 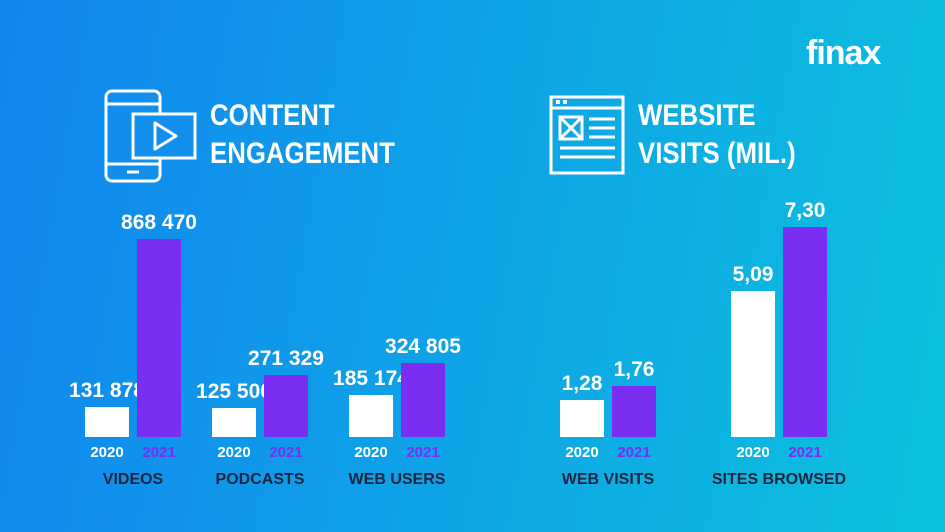 I want to click on value-label: 868 470, so click(x=159, y=222).